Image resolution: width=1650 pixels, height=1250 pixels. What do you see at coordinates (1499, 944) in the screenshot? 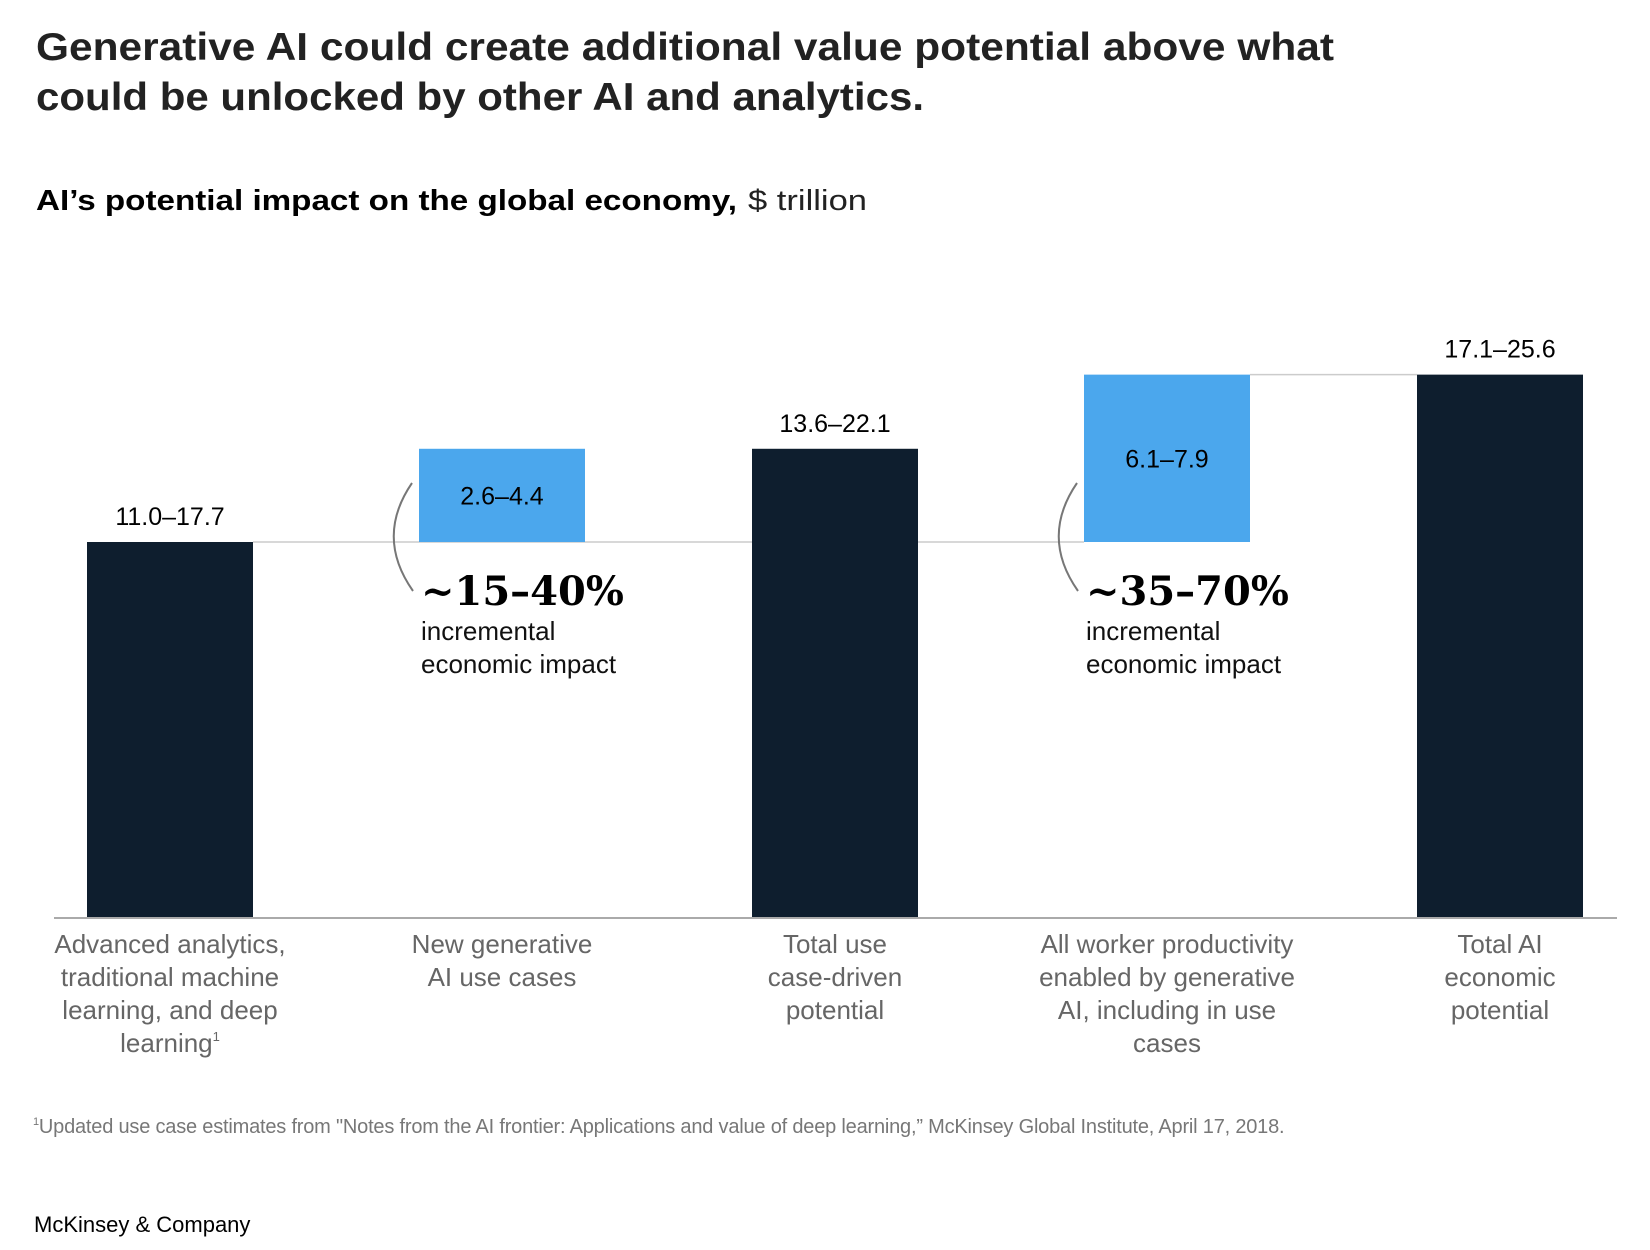
I see `category-label: Total AI` at bounding box center [1499, 944].